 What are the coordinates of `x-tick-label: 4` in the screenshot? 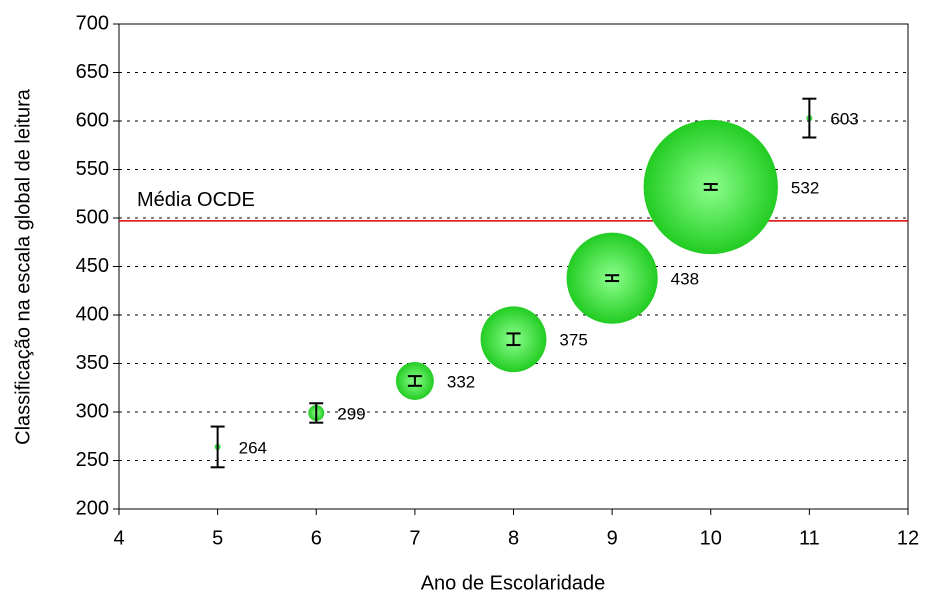 It's located at (118, 538).